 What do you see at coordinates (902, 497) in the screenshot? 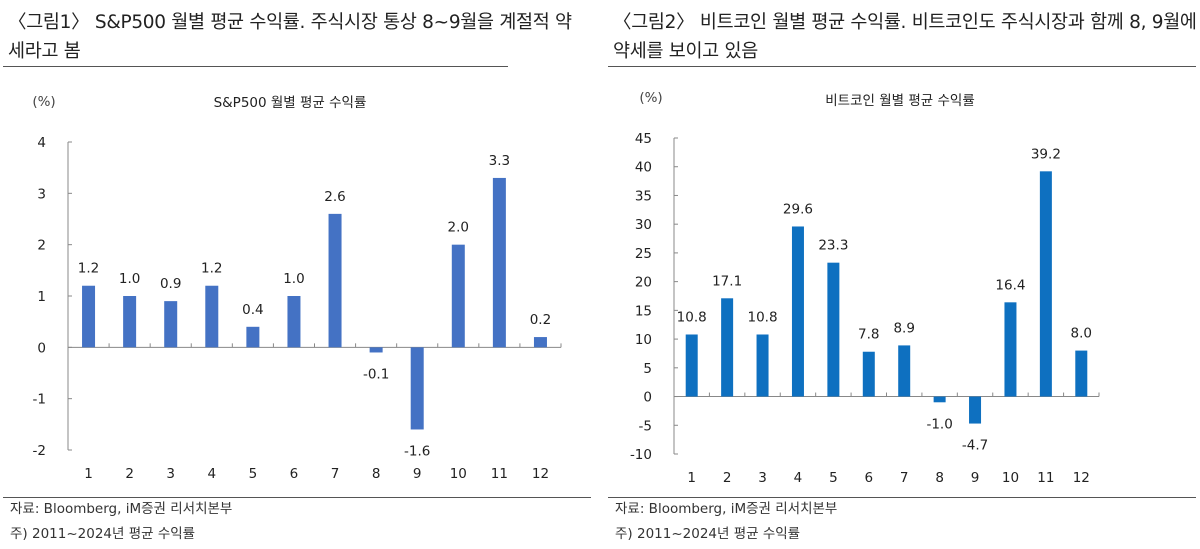
I see `figure2-footer-rule` at bounding box center [902, 497].